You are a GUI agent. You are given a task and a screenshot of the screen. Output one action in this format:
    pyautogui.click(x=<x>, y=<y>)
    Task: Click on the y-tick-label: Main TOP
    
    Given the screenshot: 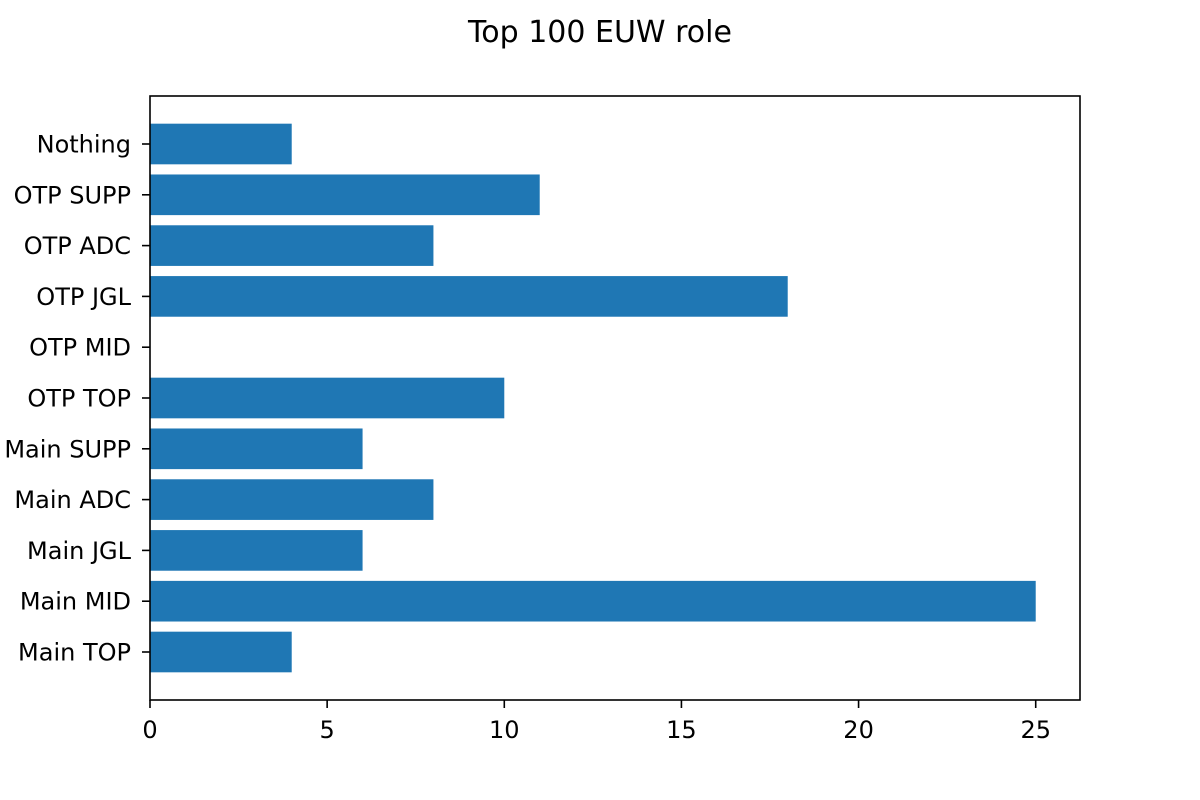 What is the action you would take?
    pyautogui.click(x=74, y=653)
    